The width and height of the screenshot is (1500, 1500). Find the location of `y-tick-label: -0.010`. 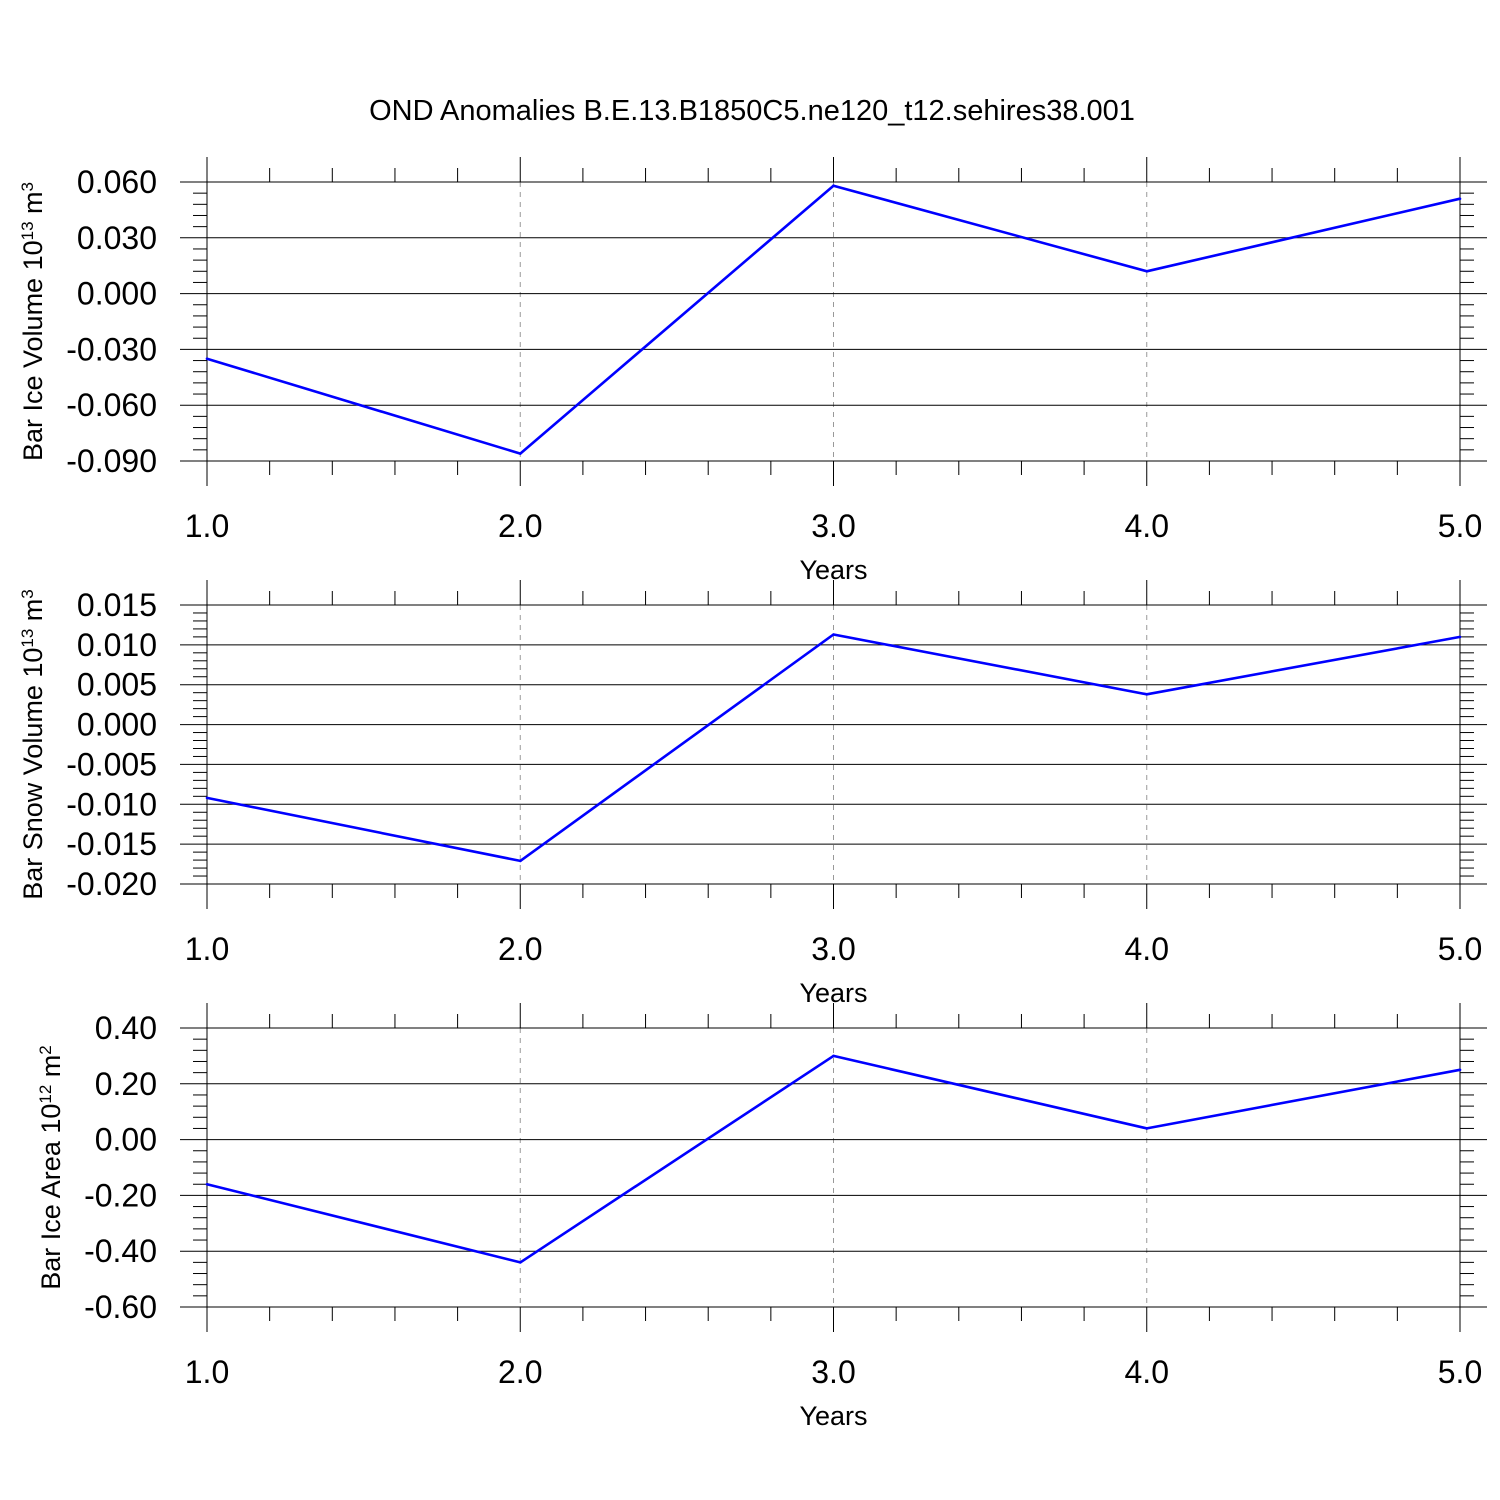

y-tick-label: -0.010 is located at coordinates (111, 804).